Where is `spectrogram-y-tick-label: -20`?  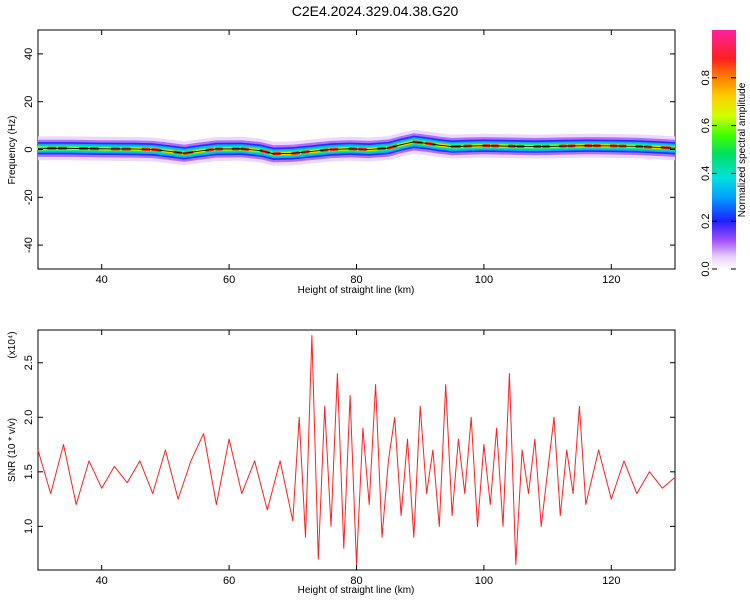
spectrogram-y-tick-label: -20 is located at coordinates (29, 197).